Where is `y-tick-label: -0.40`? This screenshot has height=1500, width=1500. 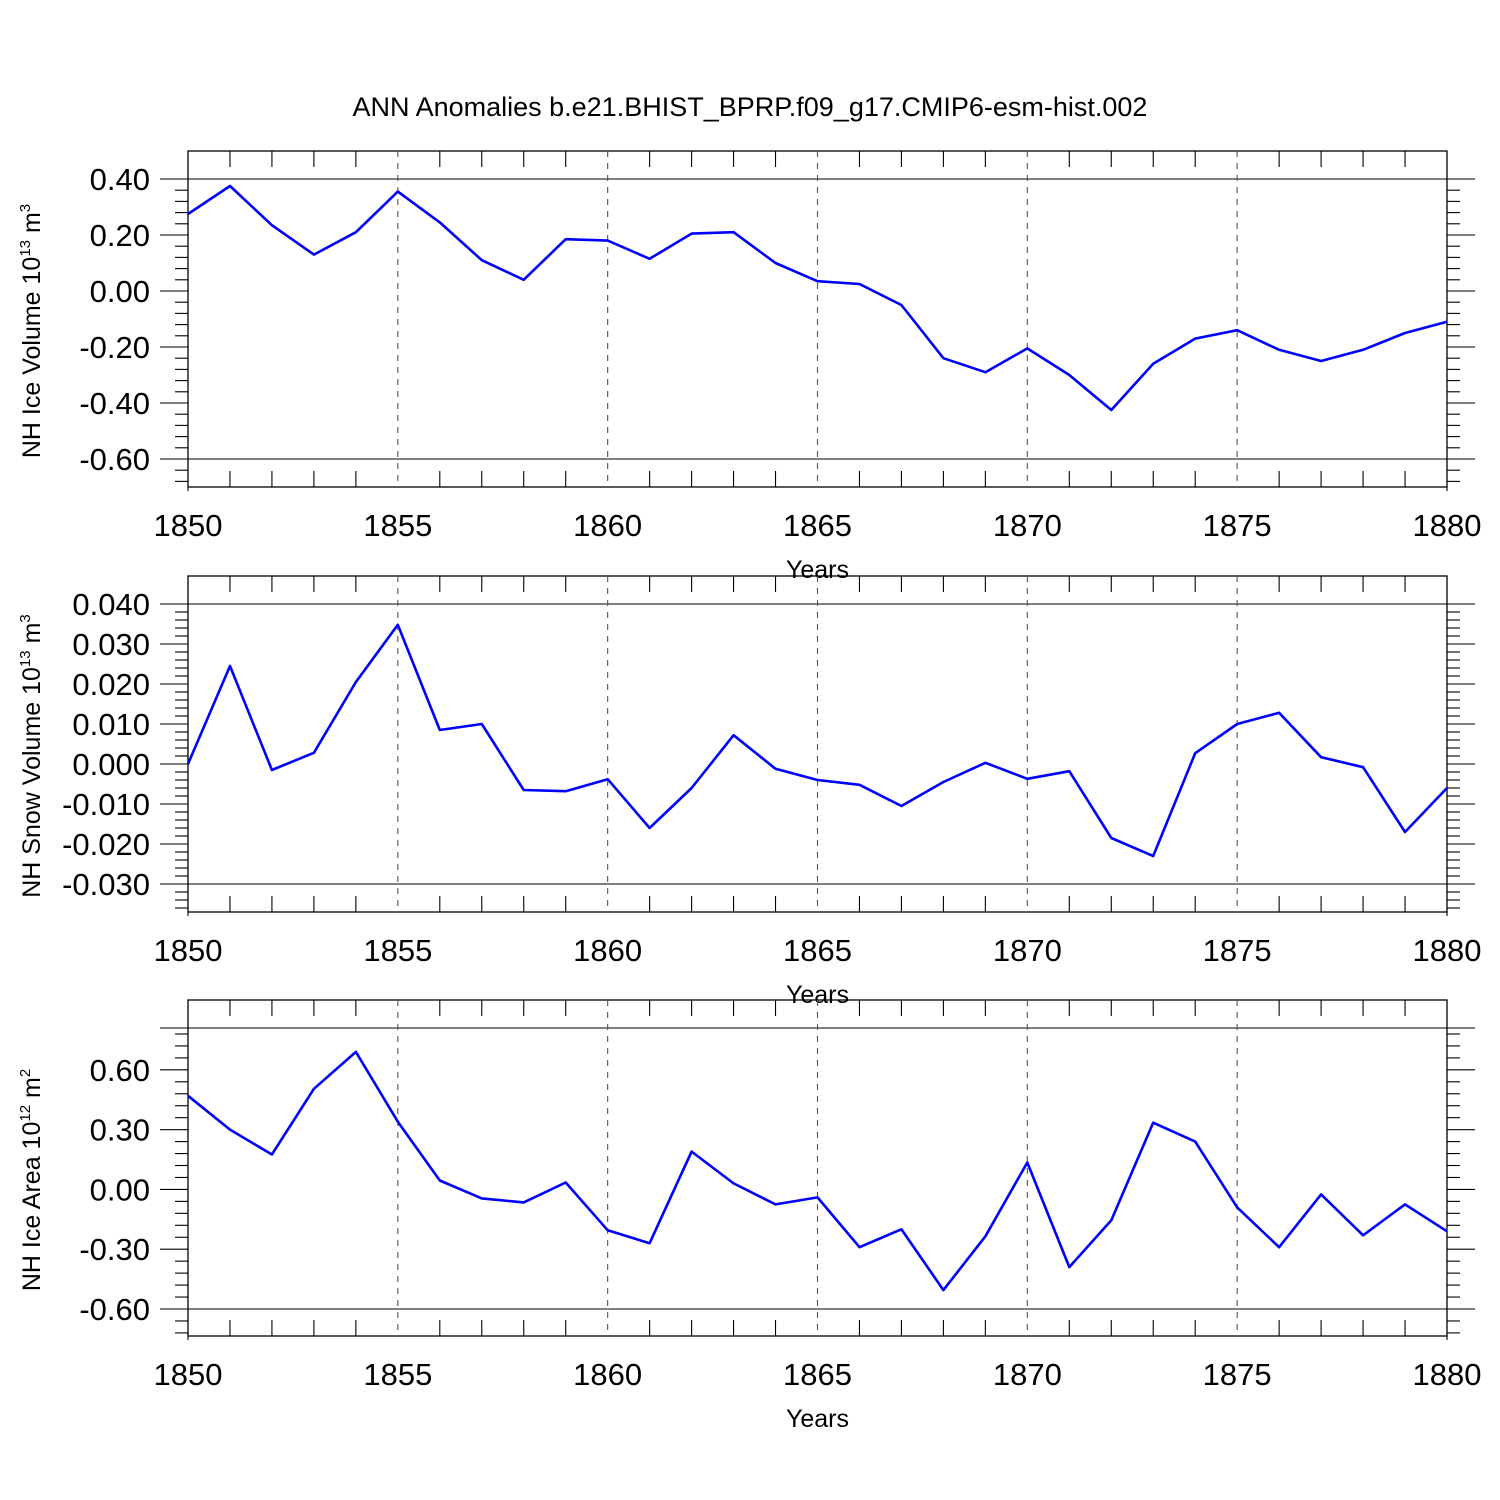
y-tick-label: -0.40 is located at coordinates (114, 403).